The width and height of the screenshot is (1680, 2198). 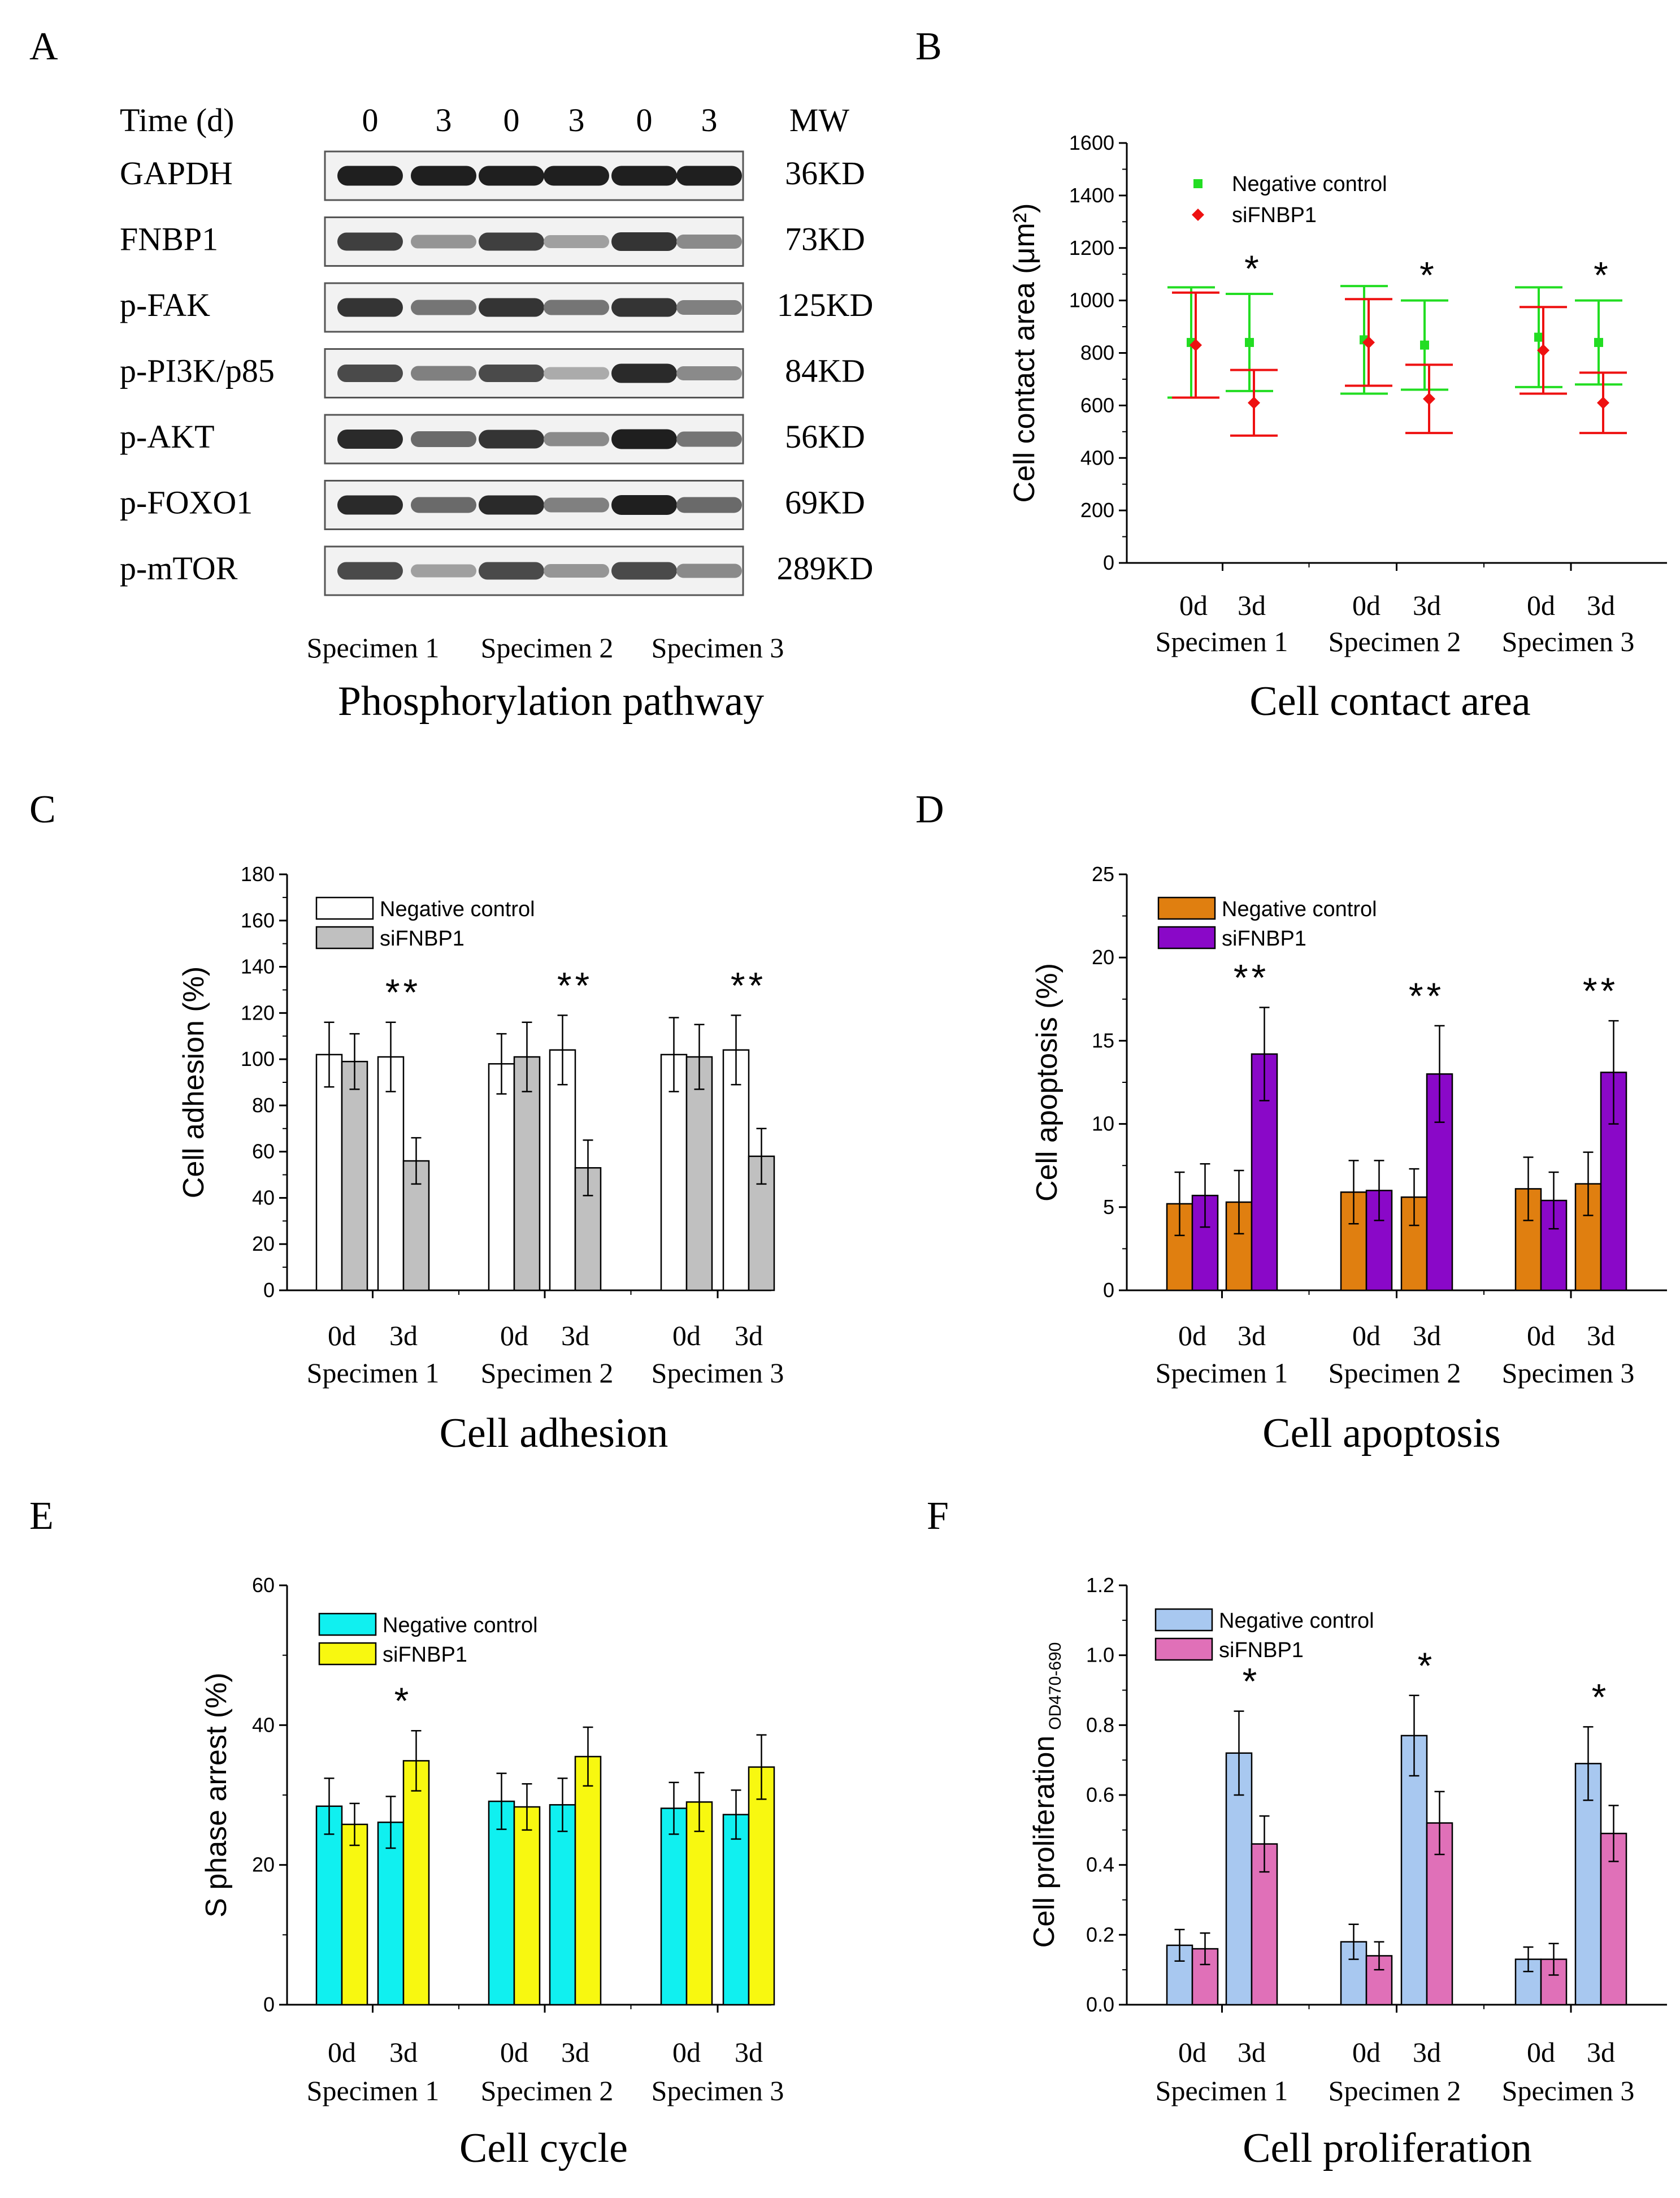 I want to click on protein-label: GAPDH, so click(x=176, y=174).